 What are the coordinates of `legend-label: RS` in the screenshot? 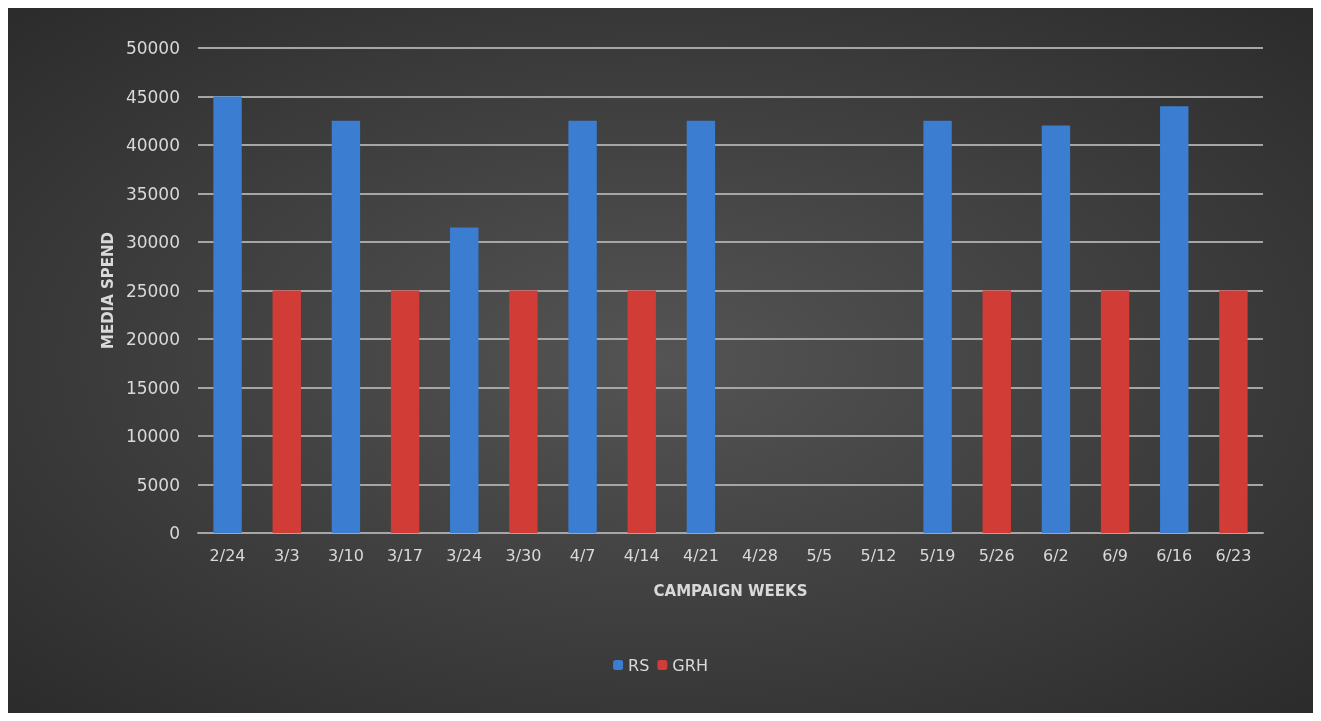 It's located at (639, 665).